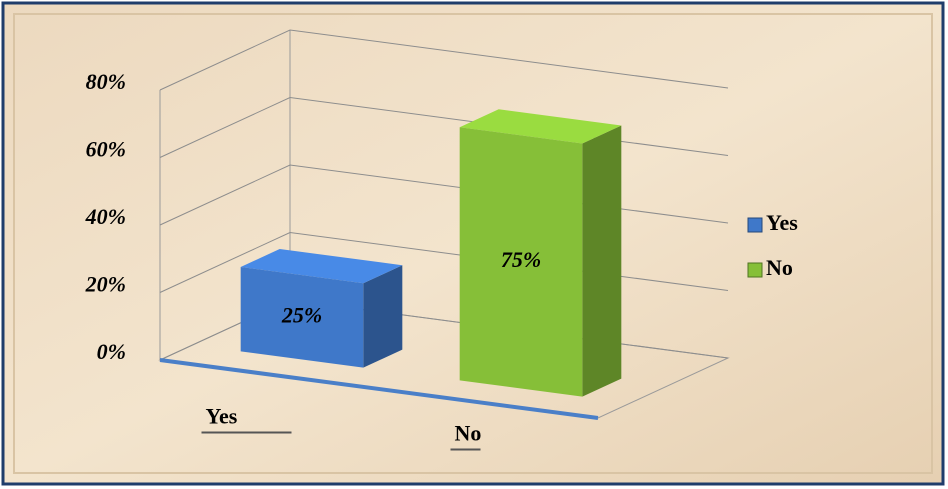  What do you see at coordinates (782, 222) in the screenshot?
I see `legend-label: Yes` at bounding box center [782, 222].